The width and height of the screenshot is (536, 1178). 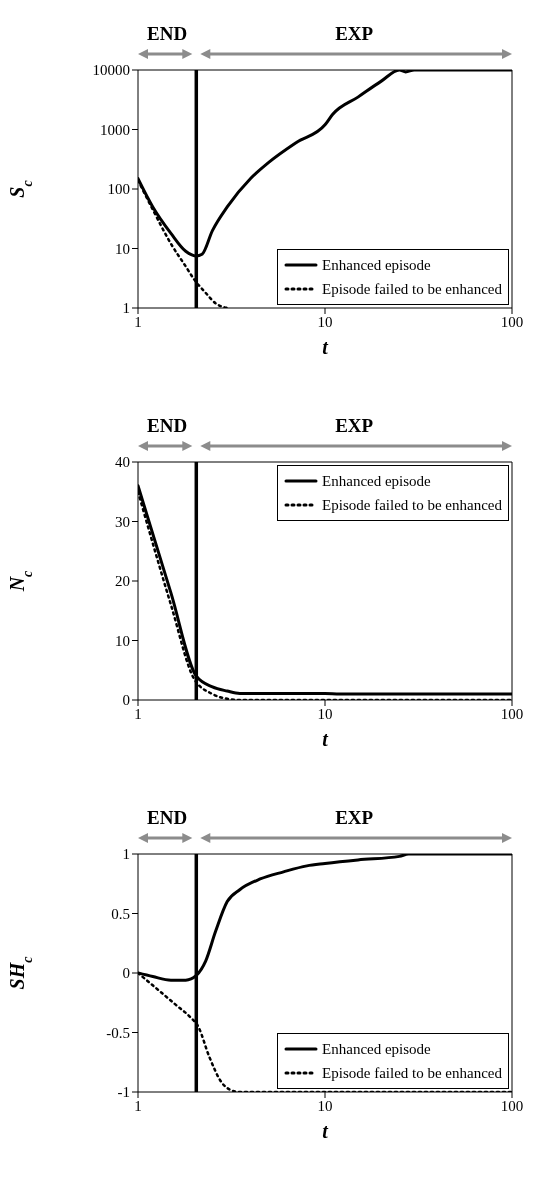 I want to click on y-tick-label: 40, so click(x=122, y=462).